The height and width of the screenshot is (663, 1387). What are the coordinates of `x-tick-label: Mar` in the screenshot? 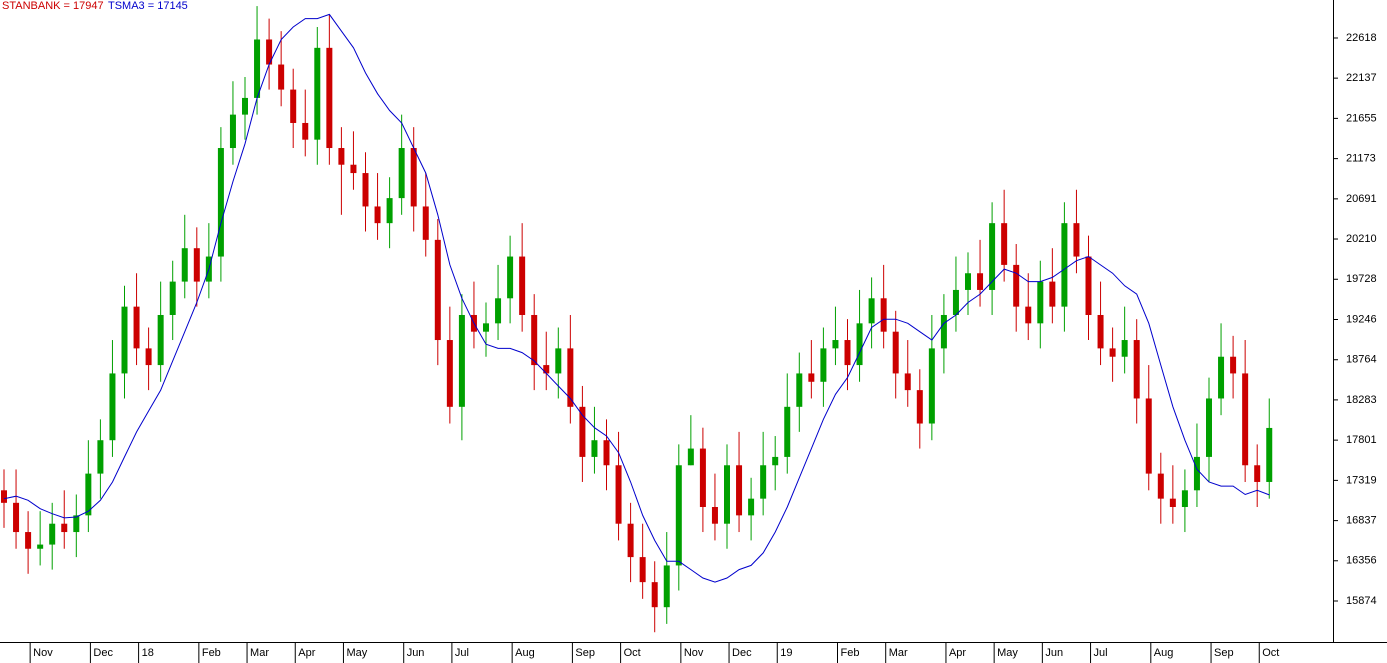 It's located at (898, 653).